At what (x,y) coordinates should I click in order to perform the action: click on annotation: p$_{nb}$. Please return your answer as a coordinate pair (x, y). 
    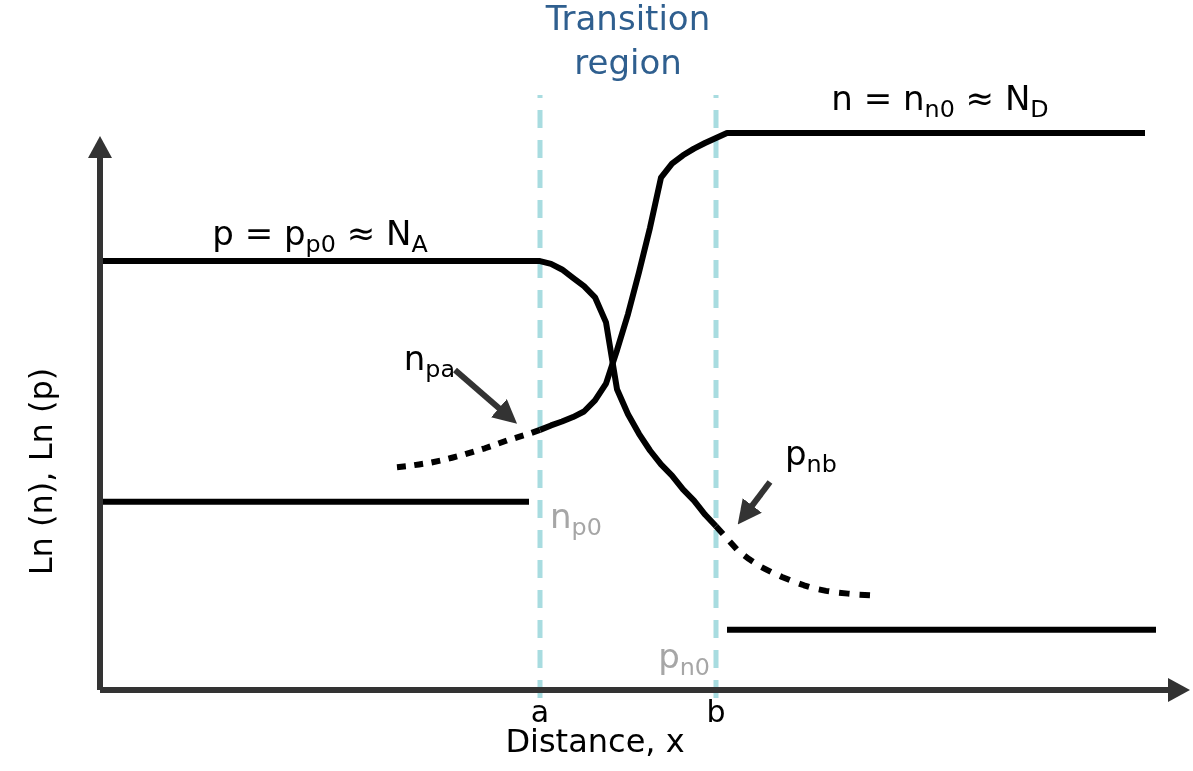
    Looking at the image, I should click on (811, 456).